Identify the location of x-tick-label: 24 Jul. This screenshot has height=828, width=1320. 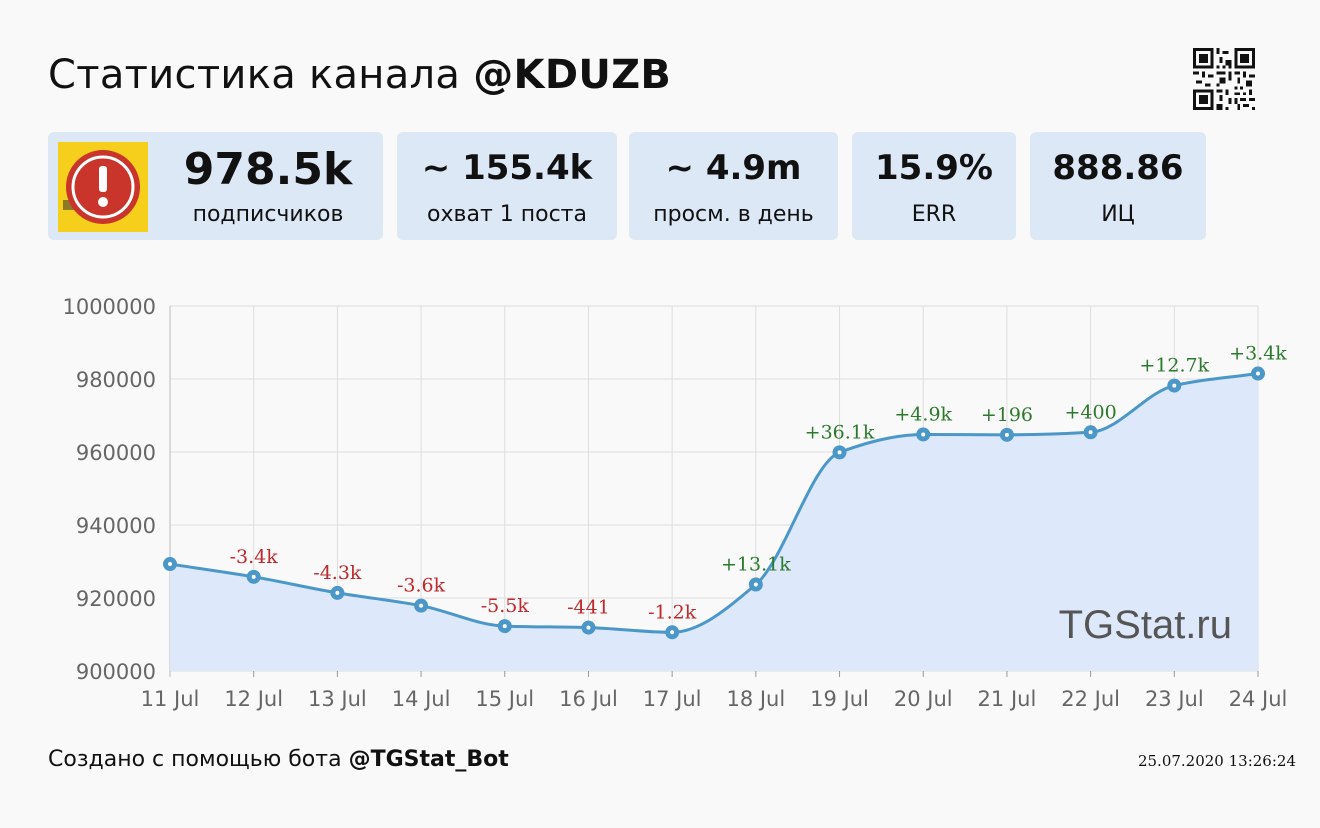
(1258, 699).